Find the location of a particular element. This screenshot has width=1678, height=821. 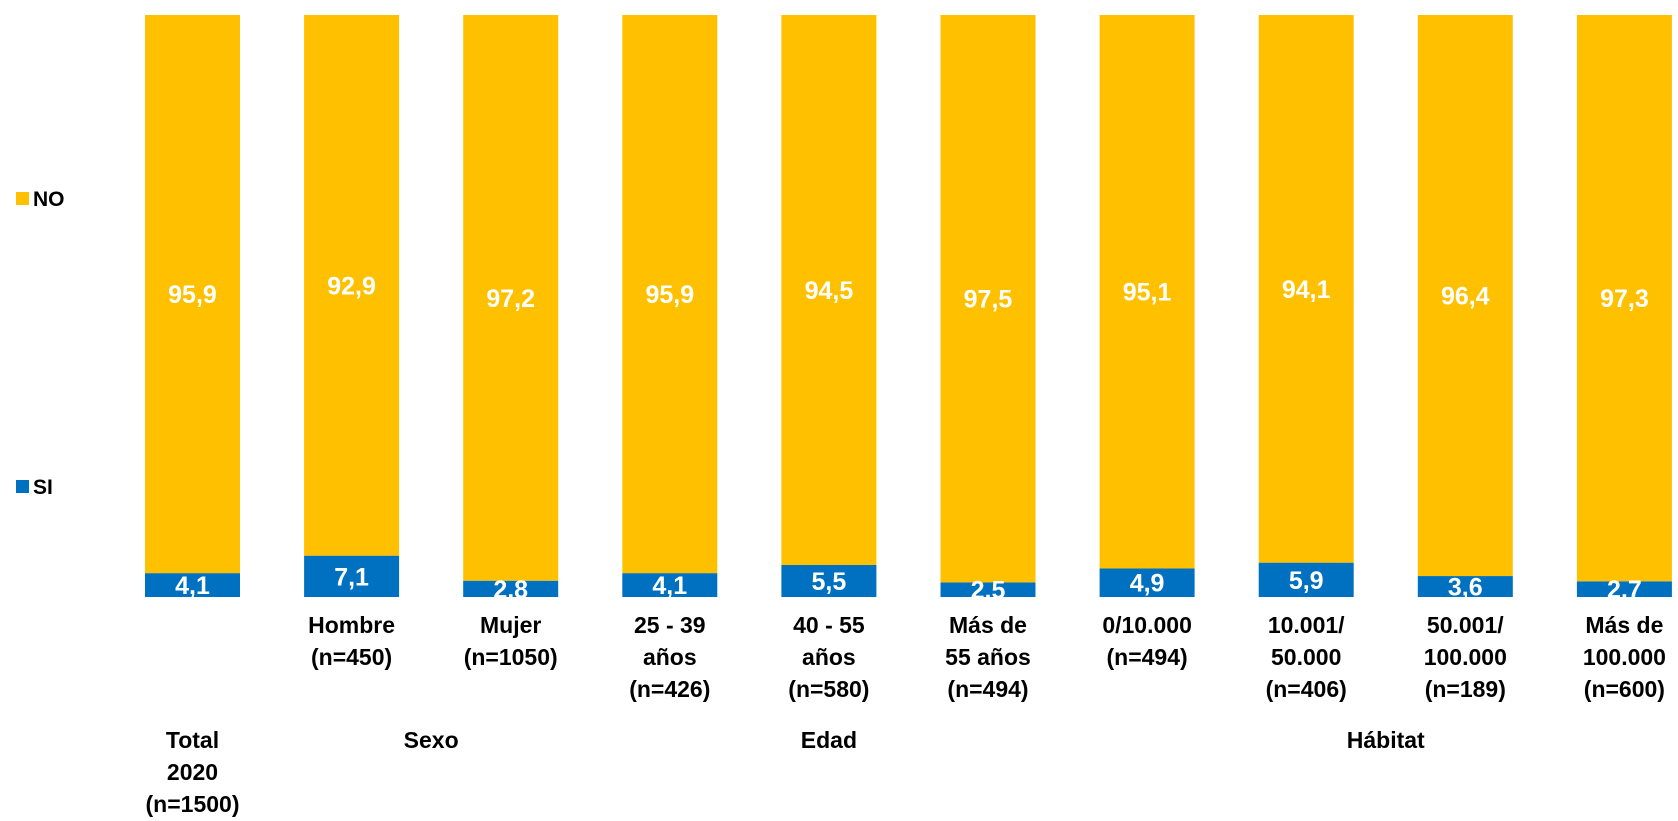

category-label-0-line-0: Total is located at coordinates (192, 740).